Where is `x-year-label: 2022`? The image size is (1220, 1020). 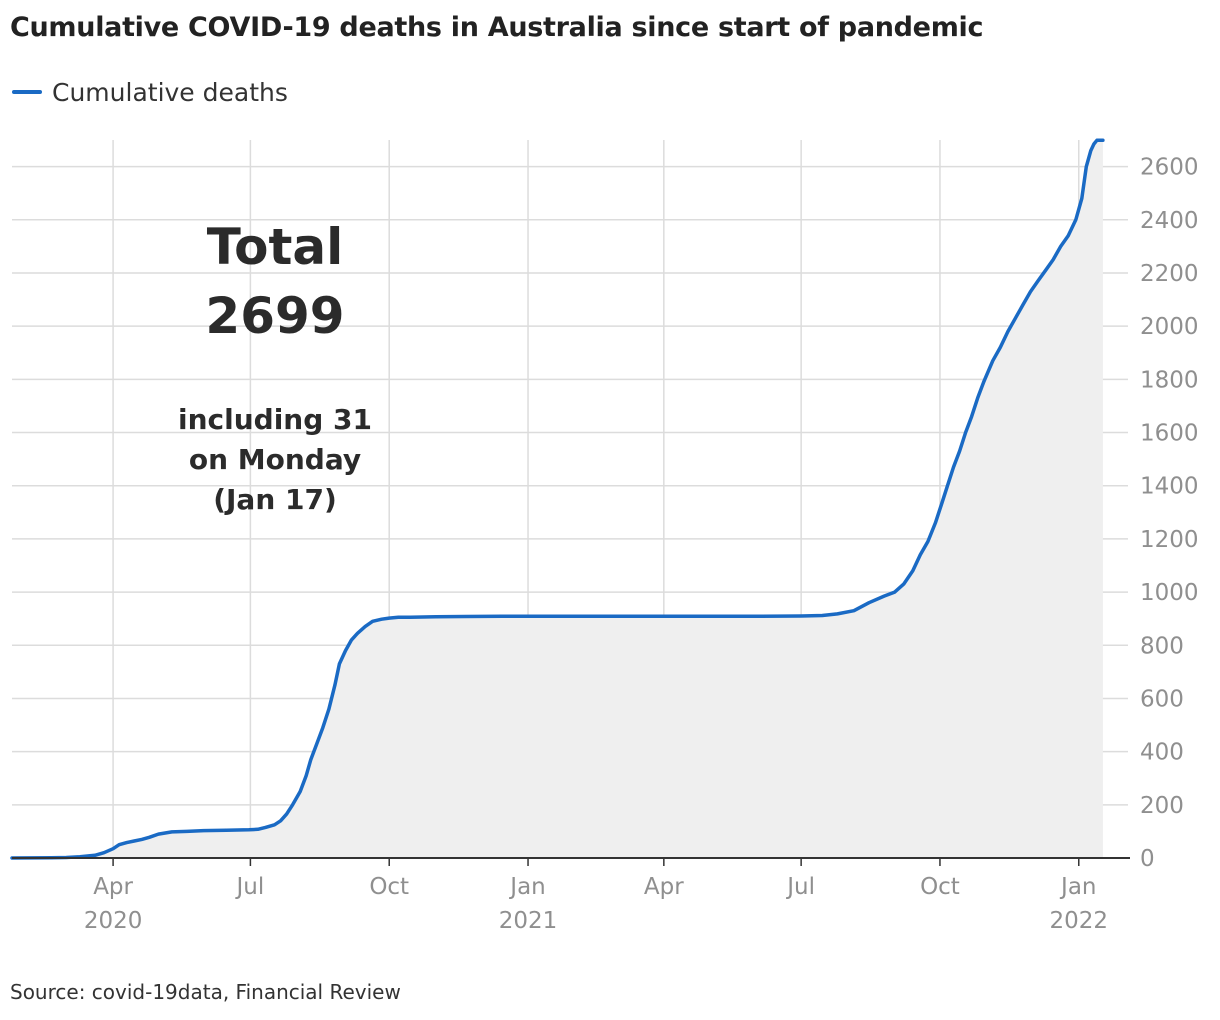
x-year-label: 2022 is located at coordinates (1078, 921).